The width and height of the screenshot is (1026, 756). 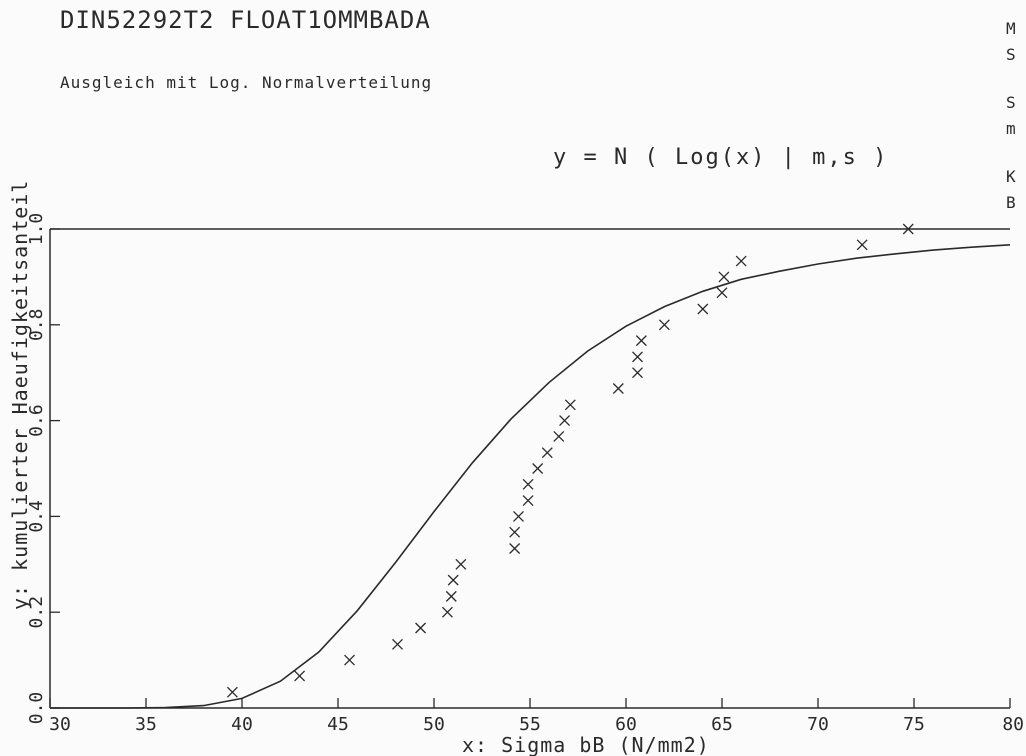 What do you see at coordinates (36, 420) in the screenshot?
I see `y-tick-label: 0.6` at bounding box center [36, 420].